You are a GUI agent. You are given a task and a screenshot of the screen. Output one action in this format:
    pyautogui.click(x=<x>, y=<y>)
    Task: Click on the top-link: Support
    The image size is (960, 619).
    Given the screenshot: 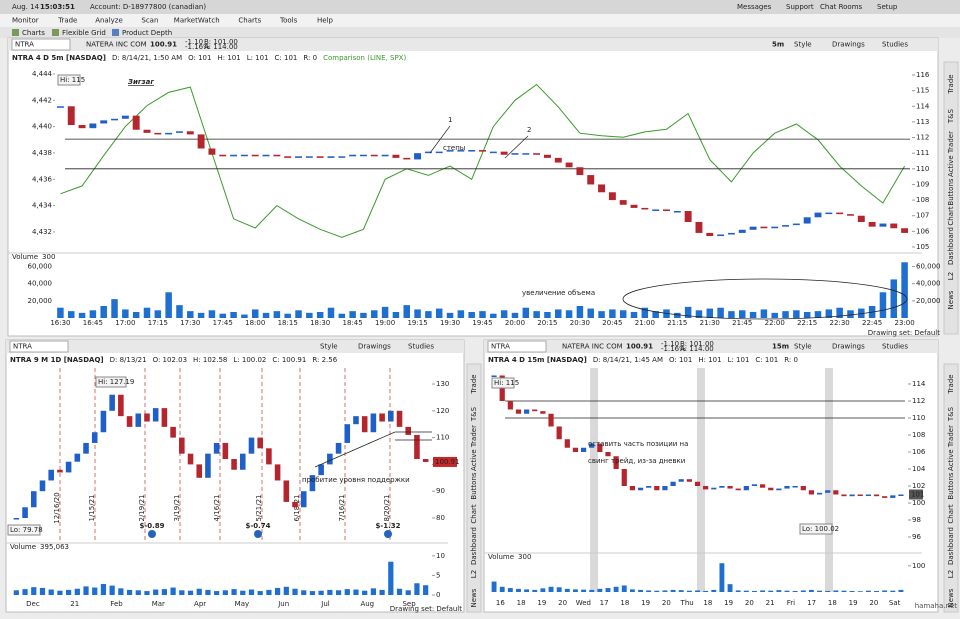 What is the action you would take?
    pyautogui.click(x=800, y=7)
    